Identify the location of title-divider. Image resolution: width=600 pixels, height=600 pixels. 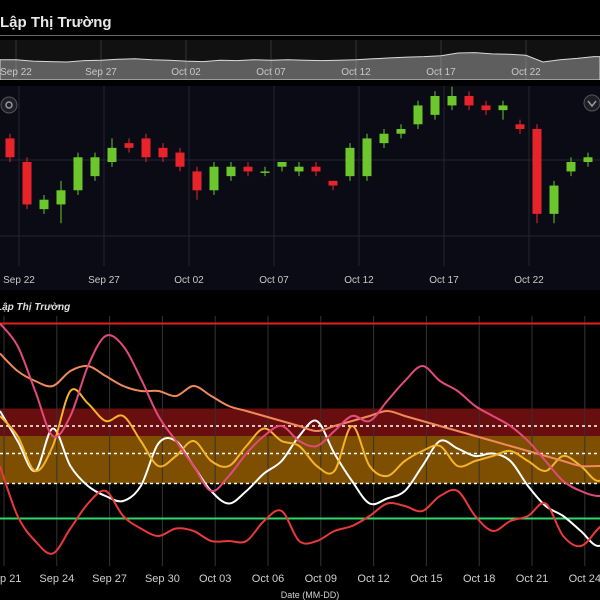
(300, 35).